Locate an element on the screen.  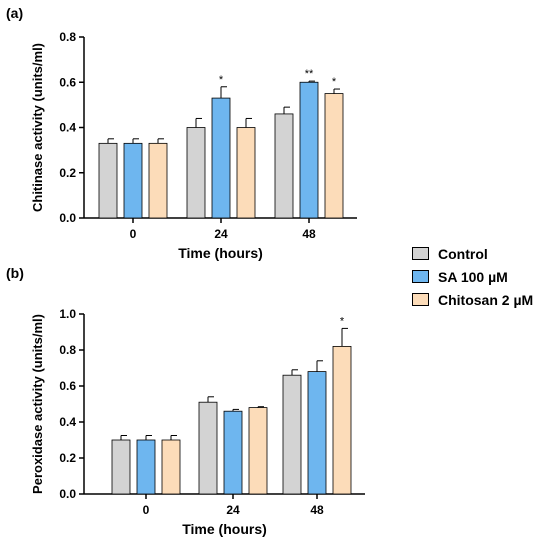
legend-label-control: Control is located at coordinates (463, 253).